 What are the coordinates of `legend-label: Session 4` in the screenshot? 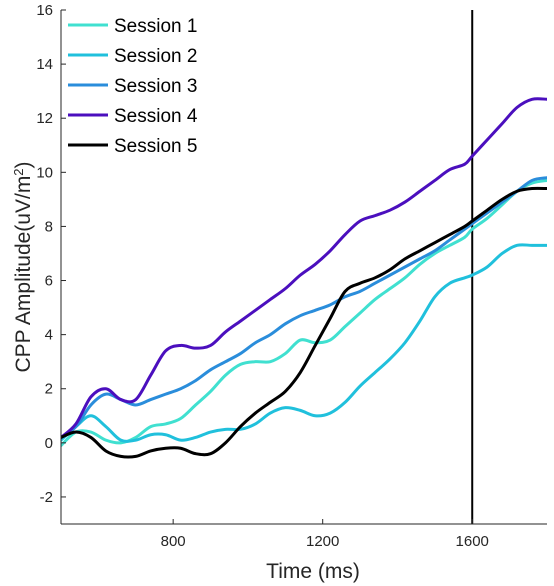 It's located at (156, 116).